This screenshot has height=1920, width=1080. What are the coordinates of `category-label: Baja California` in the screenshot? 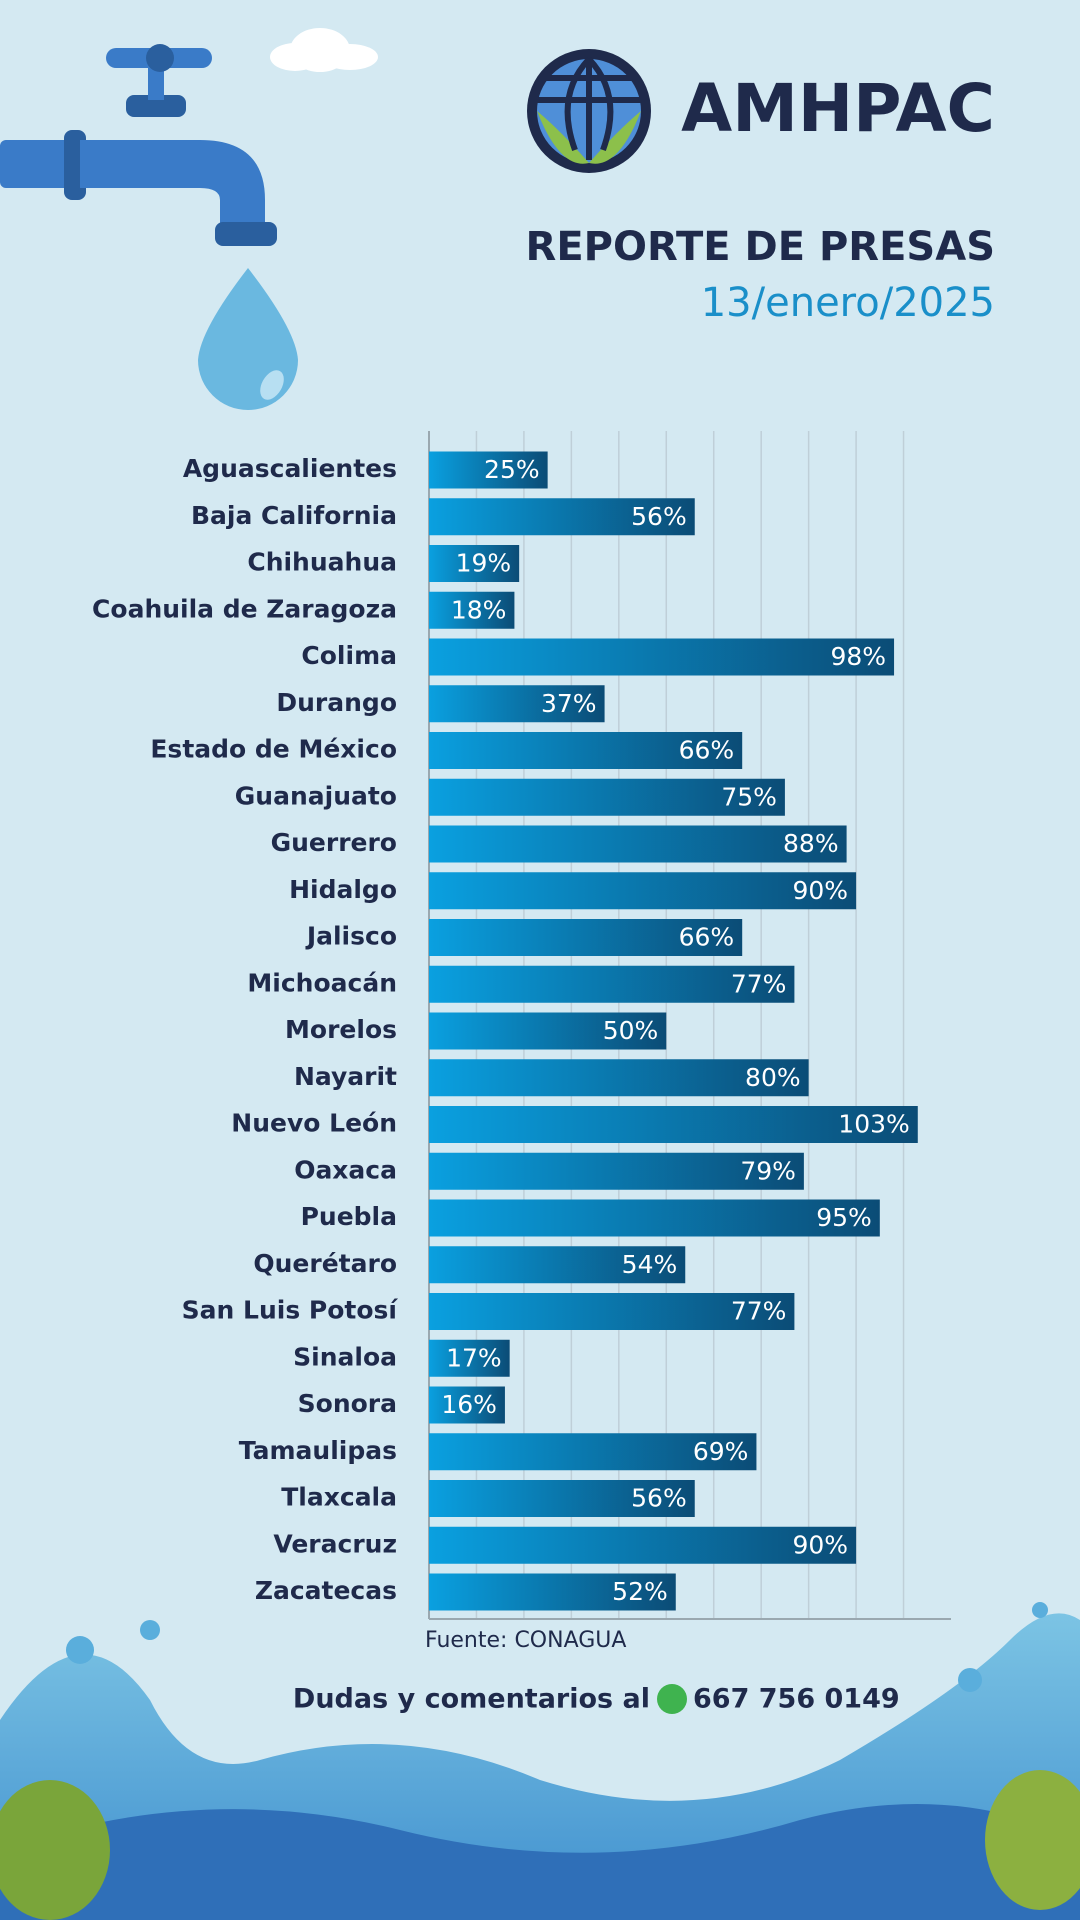 It's located at (294, 515).